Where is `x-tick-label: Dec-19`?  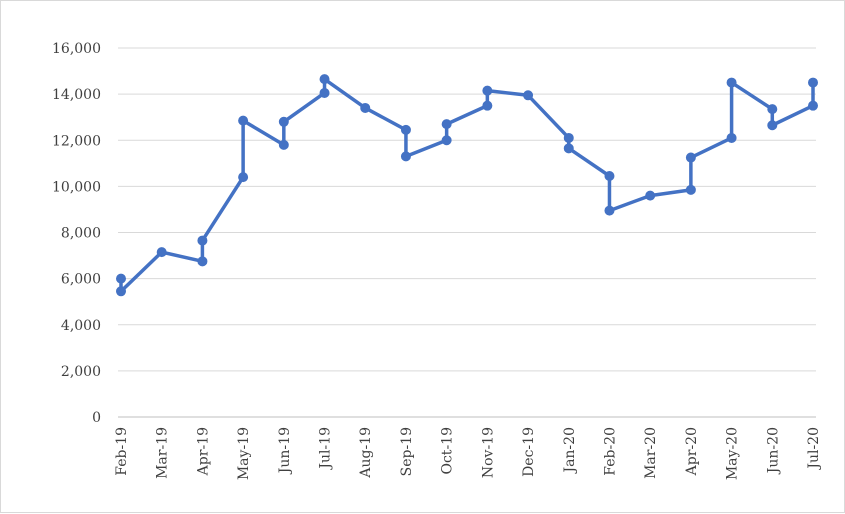 x-tick-label: Dec-19 is located at coordinates (529, 452).